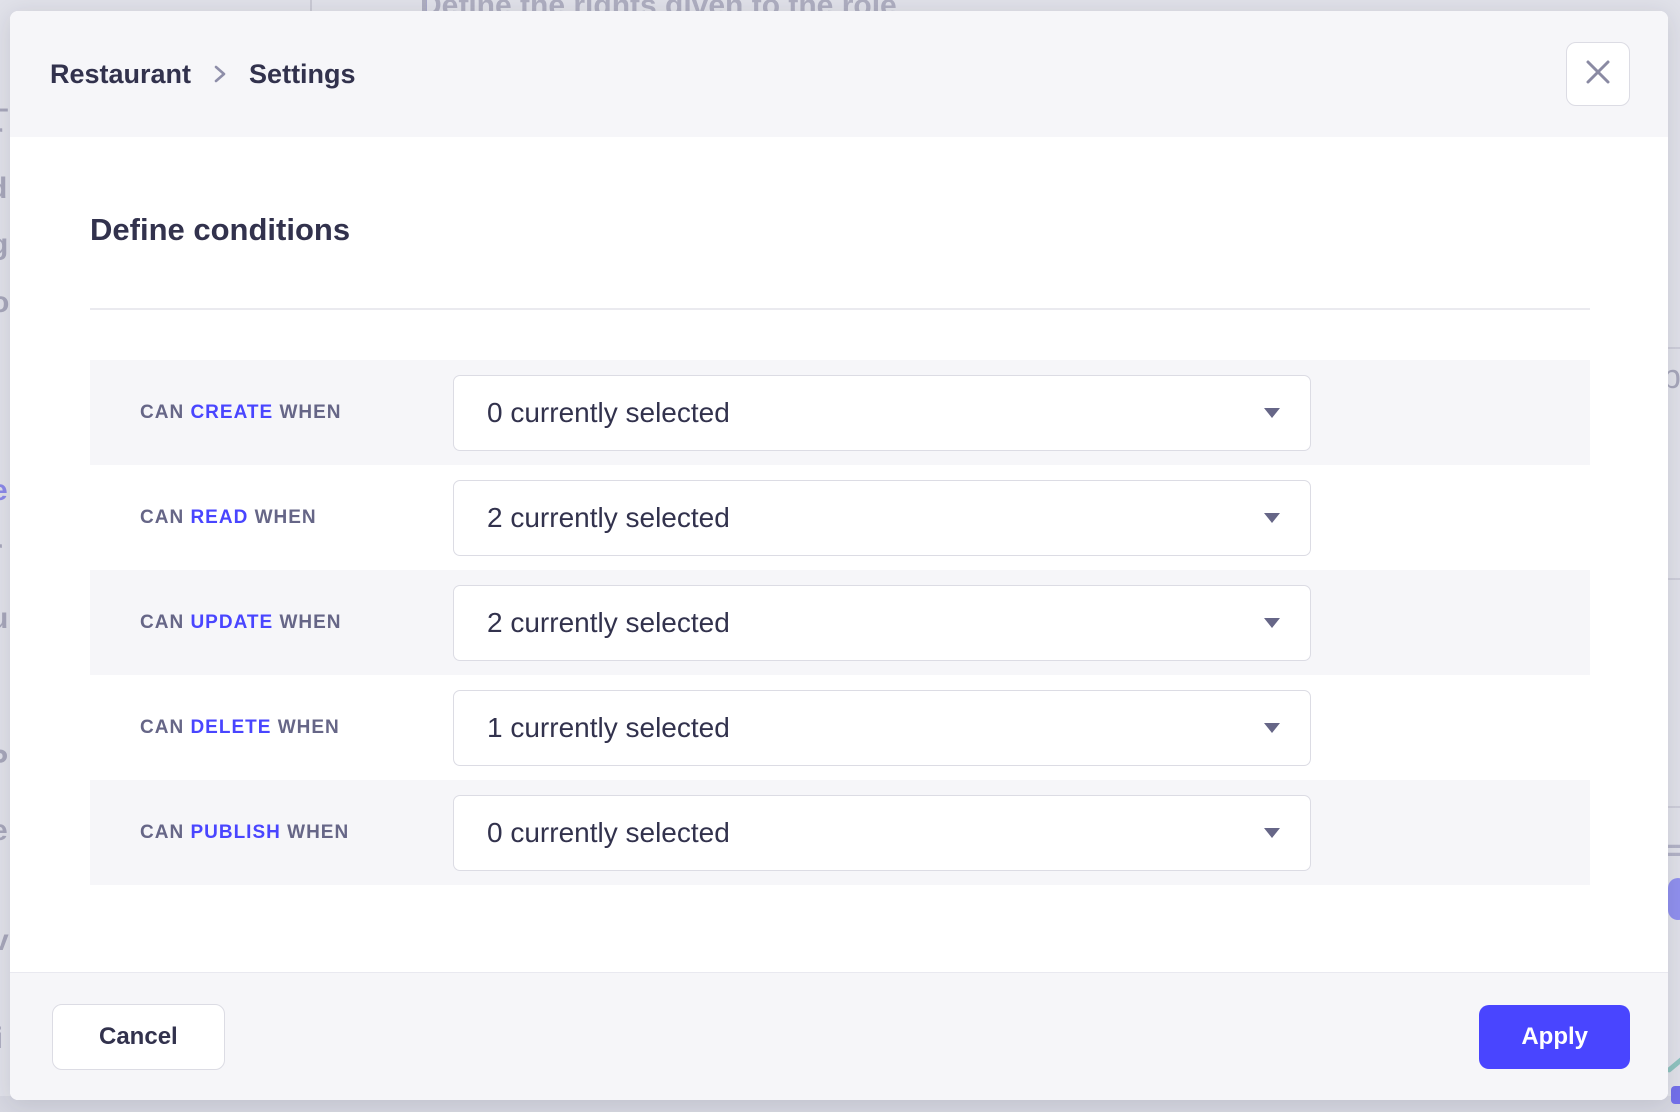 The image size is (1680, 1112). Describe the element at coordinates (4, 491) in the screenshot. I see `background-link-fragment: e` at that location.